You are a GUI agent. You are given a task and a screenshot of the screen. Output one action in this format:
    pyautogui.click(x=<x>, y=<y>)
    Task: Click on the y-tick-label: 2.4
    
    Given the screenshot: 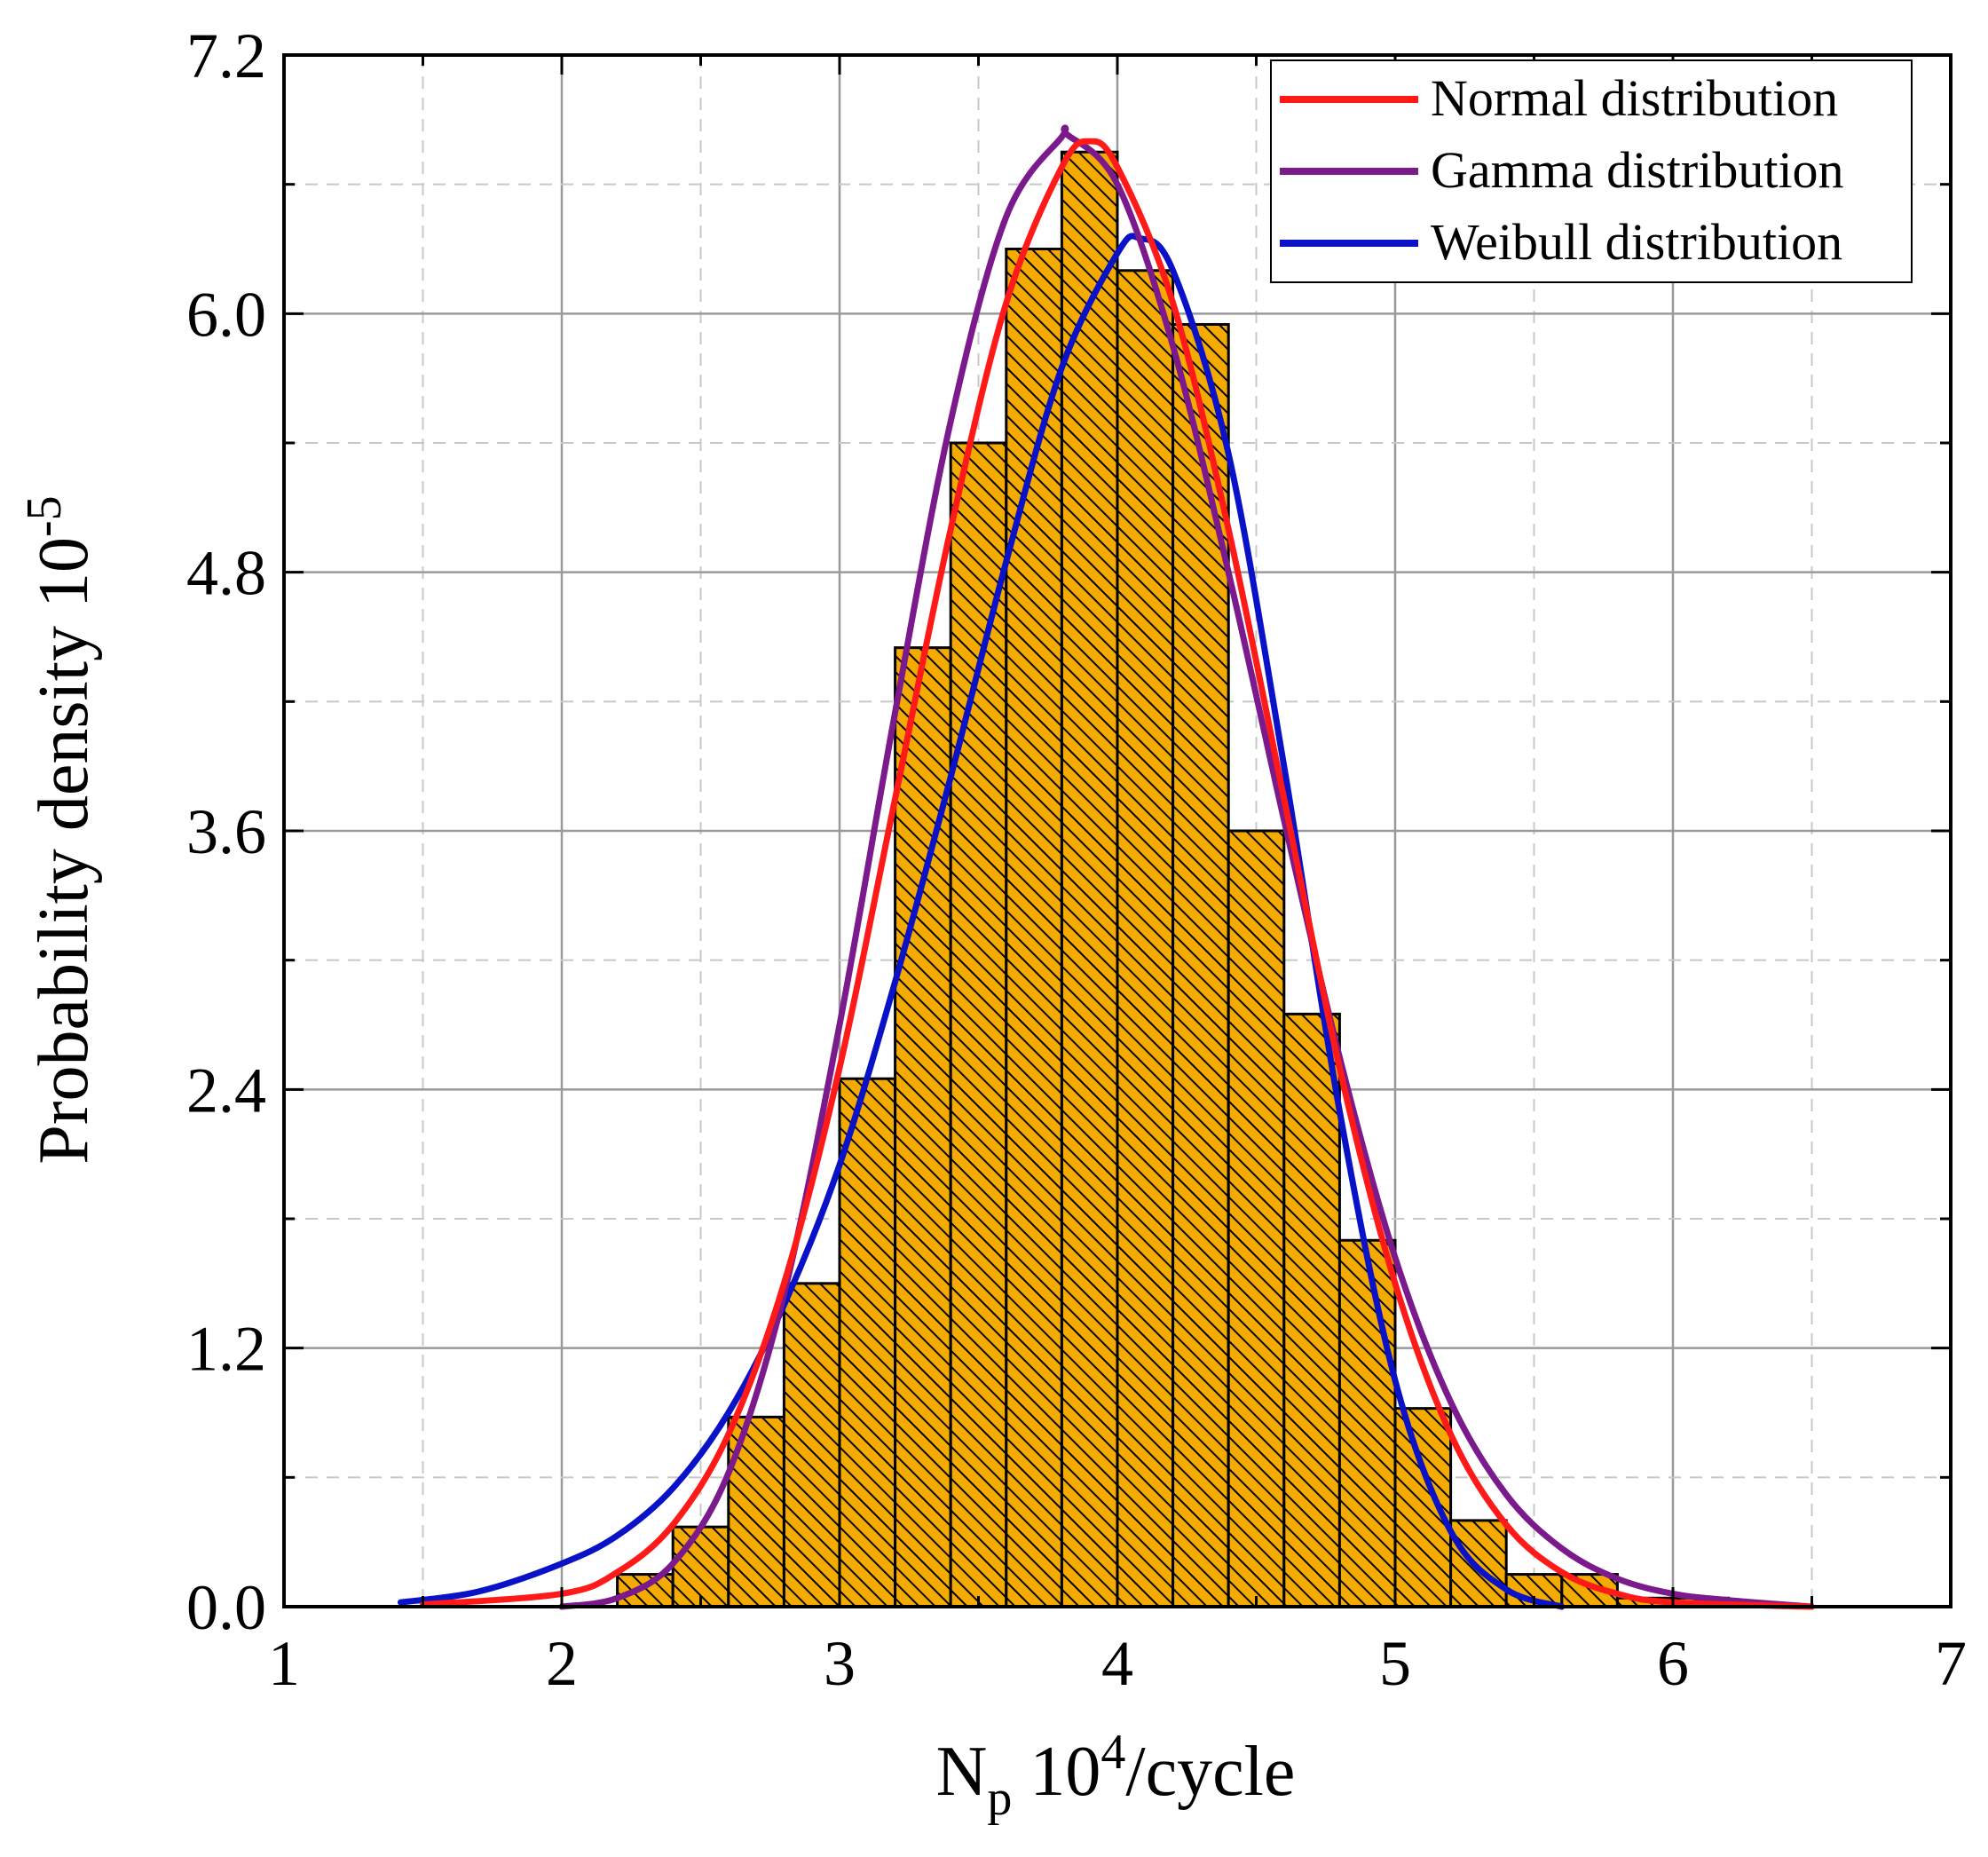 What is the action you would take?
    pyautogui.click(x=226, y=1090)
    